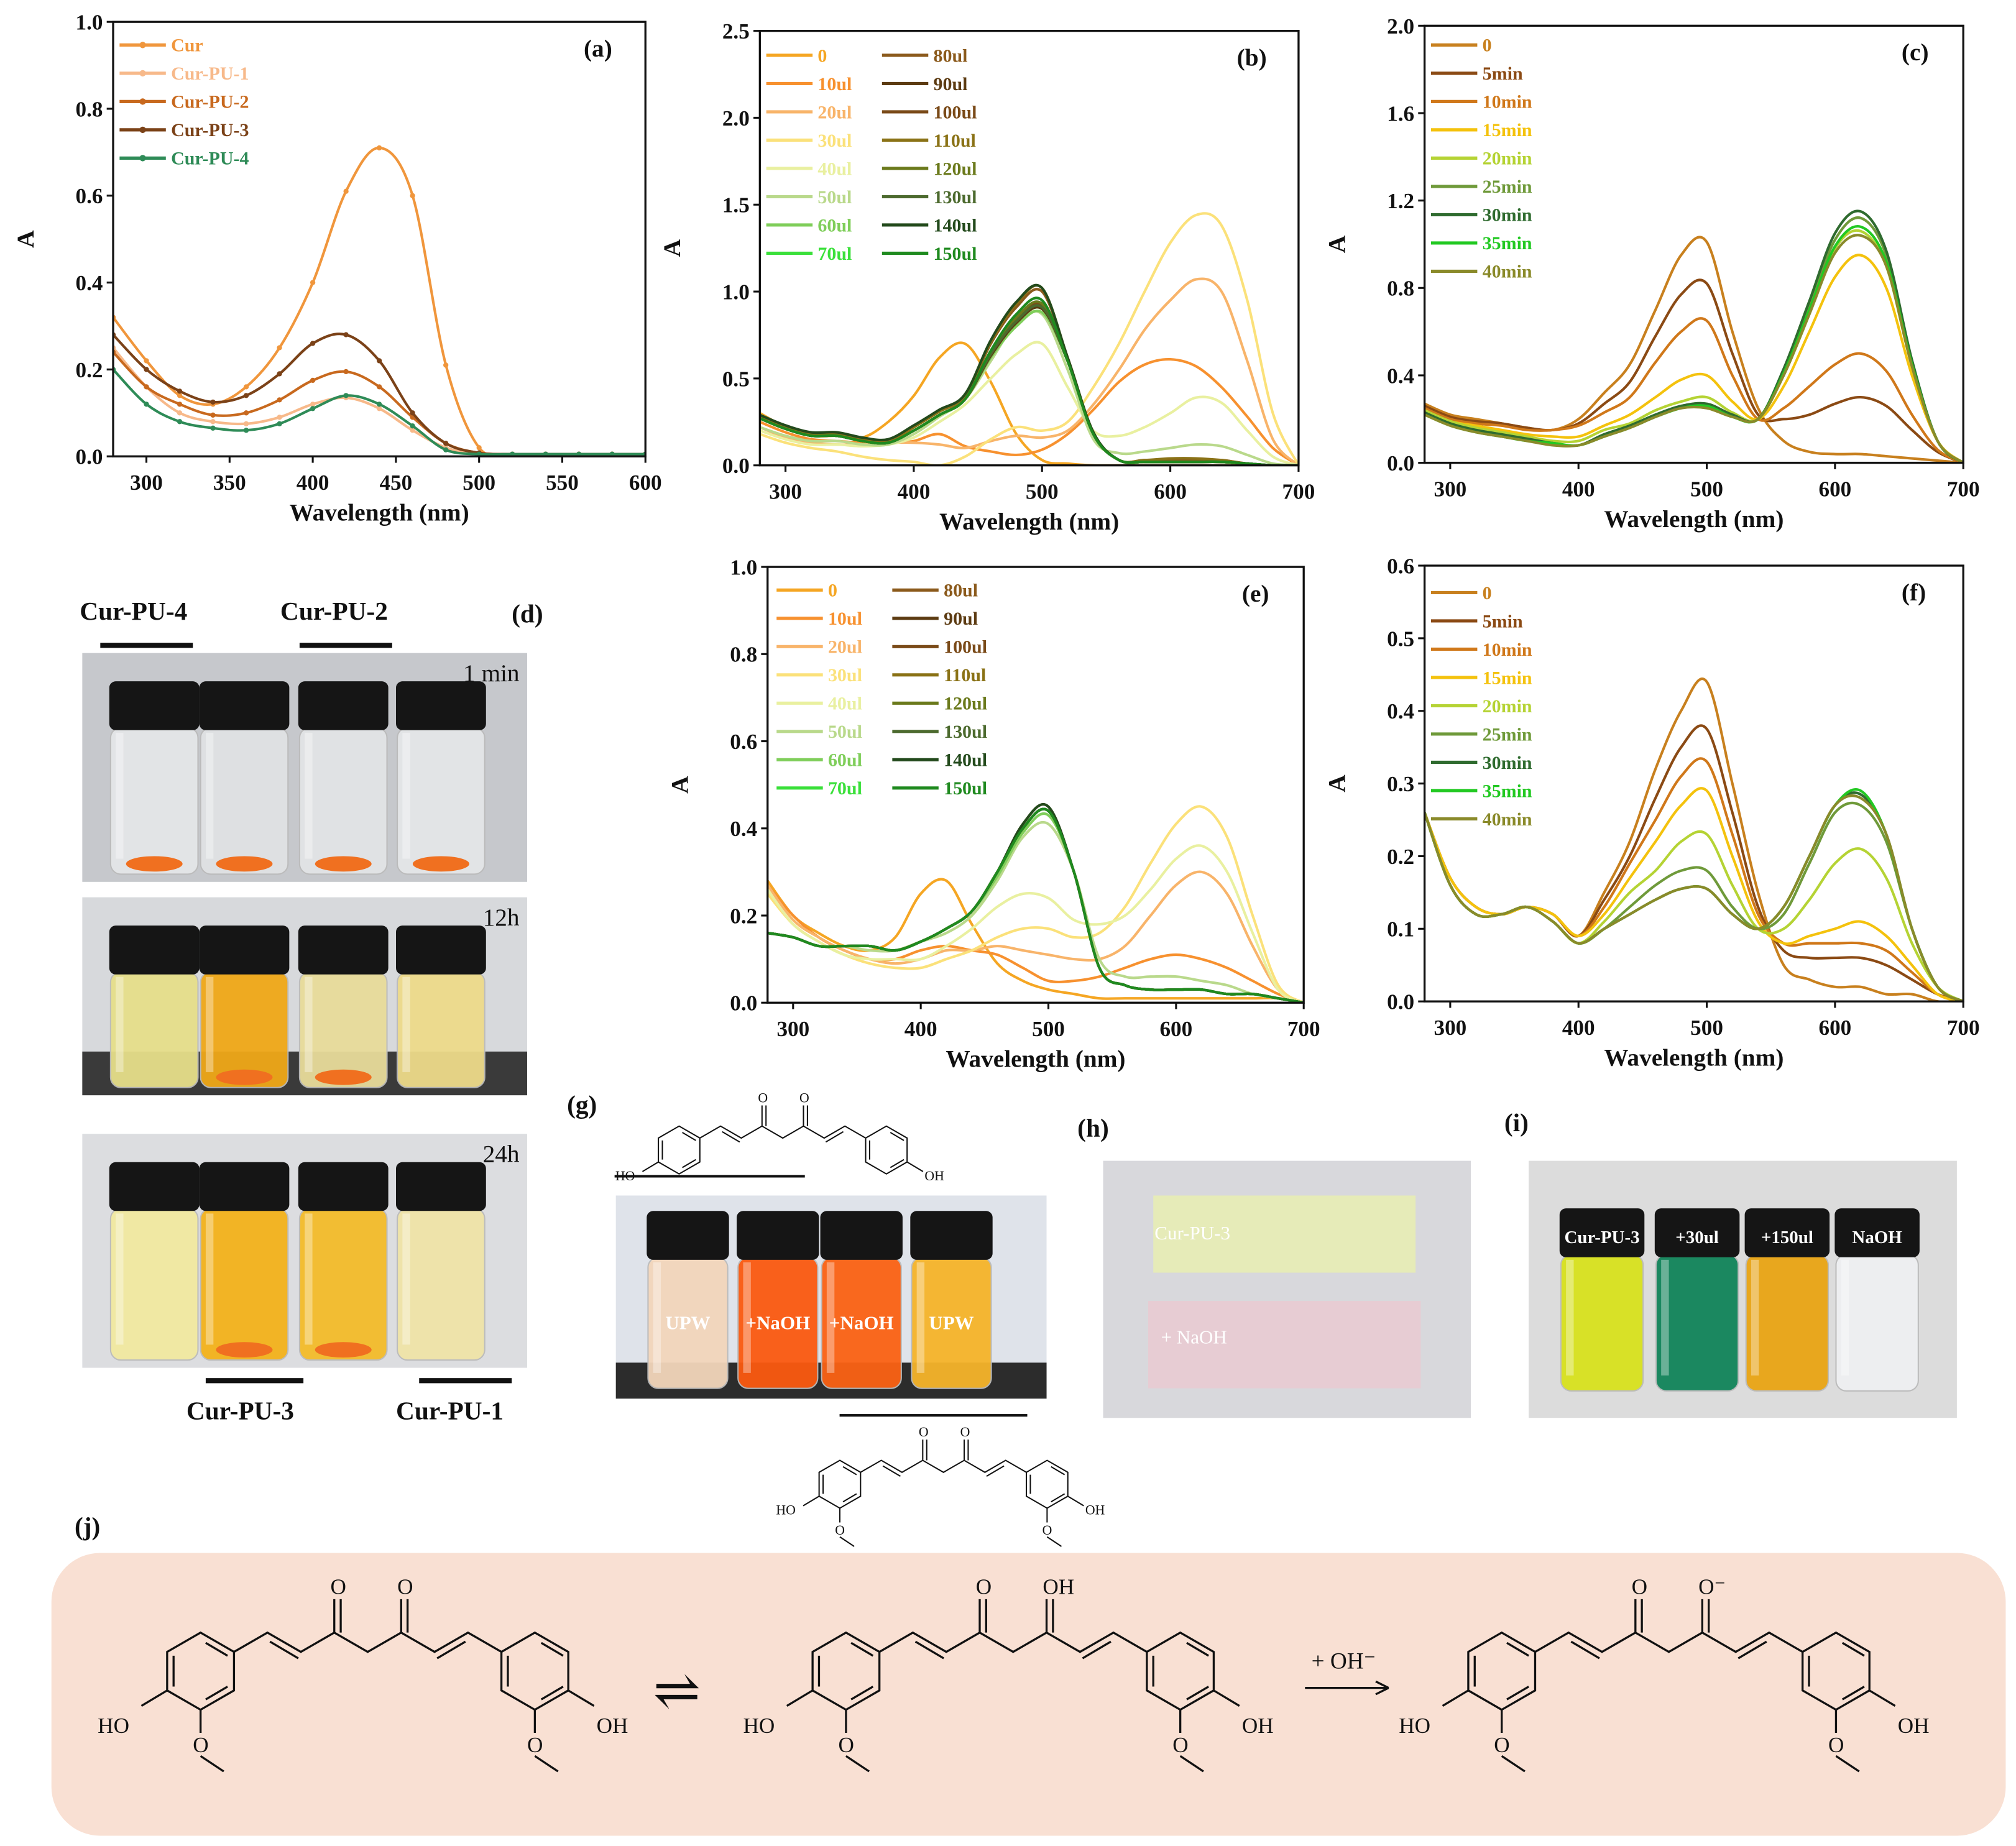 The image size is (2016, 1846). I want to click on x-tick-label: 400, so click(920, 1029).